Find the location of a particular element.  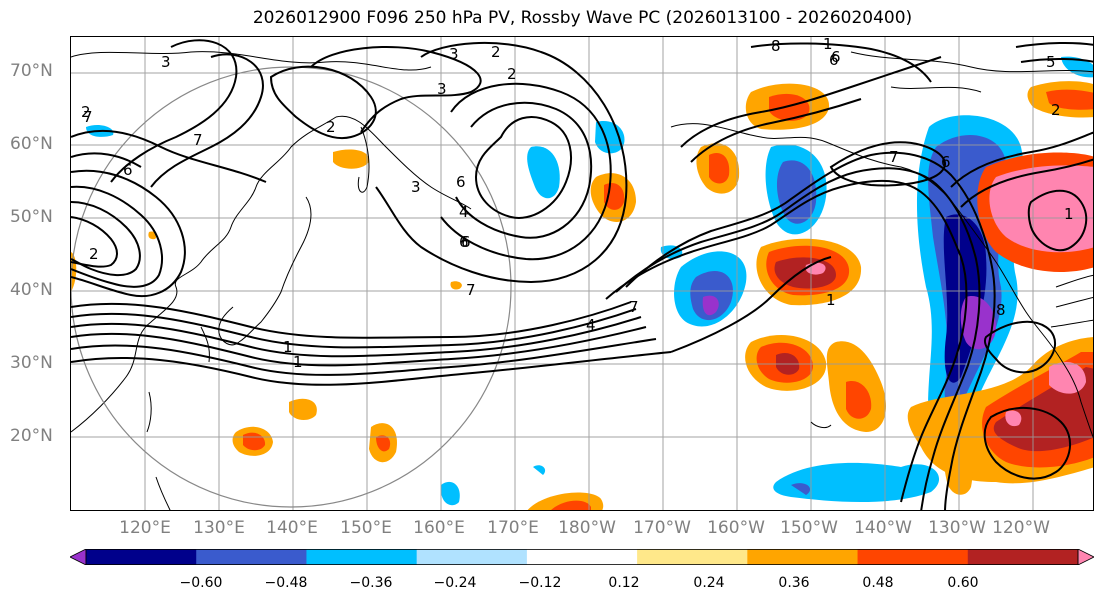

colorbar-tick-label: 0.12 is located at coordinates (624, 583).